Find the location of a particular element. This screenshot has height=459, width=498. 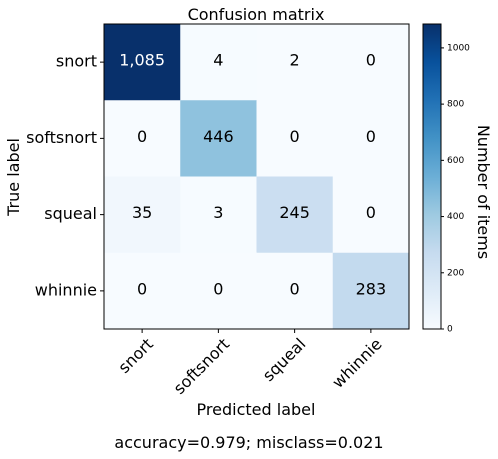

x-axis-ticks: snort softsnort squeal whinnie is located at coordinates (250, 363).